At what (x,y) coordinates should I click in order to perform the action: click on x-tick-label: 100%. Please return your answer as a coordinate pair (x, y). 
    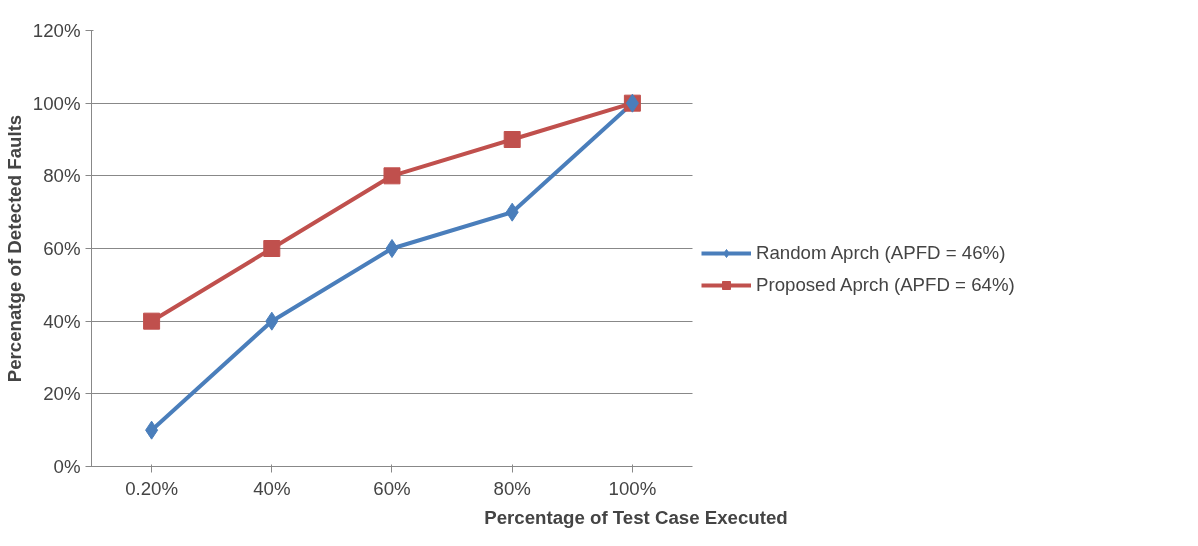
    Looking at the image, I should click on (632, 488).